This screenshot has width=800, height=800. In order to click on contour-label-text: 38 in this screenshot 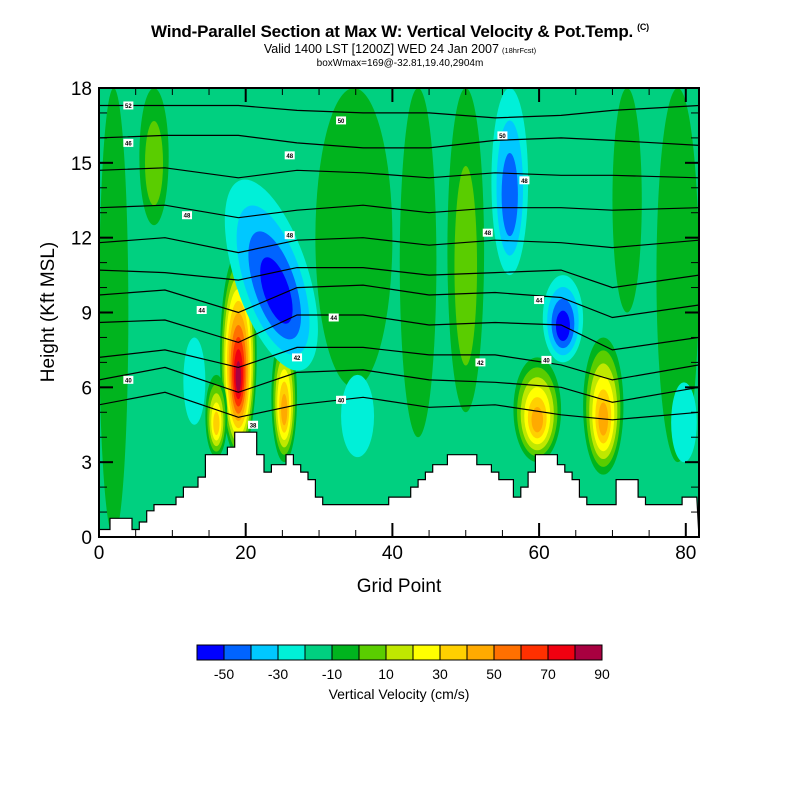, I will do `click(253, 426)`.